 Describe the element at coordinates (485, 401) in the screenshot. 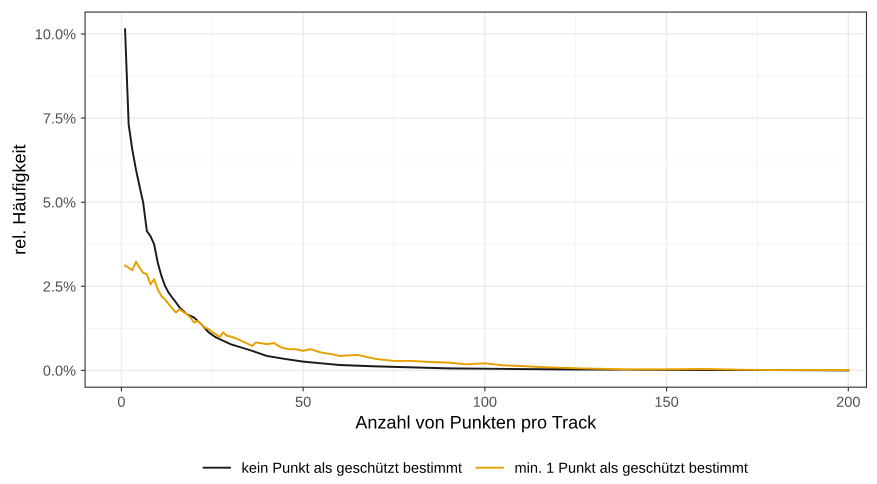

I see `x-tick-label: 100` at that location.